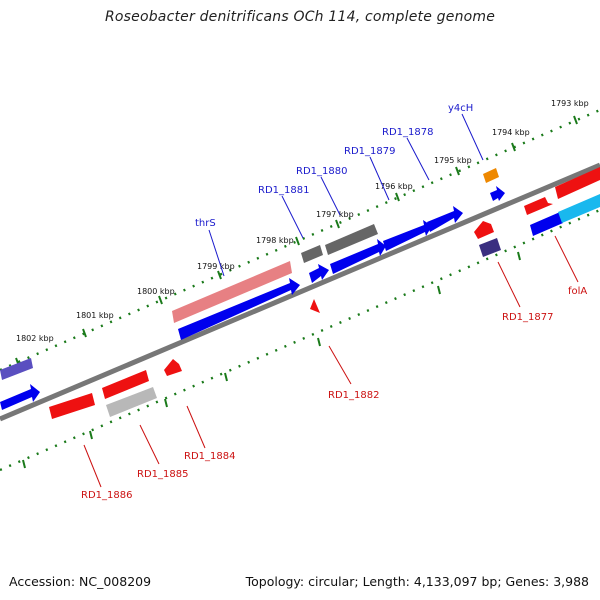 The height and width of the screenshot is (600, 600). Describe the element at coordinates (570, 103) in the screenshot. I see `scale-label-1793: 1793 kbp` at that location.